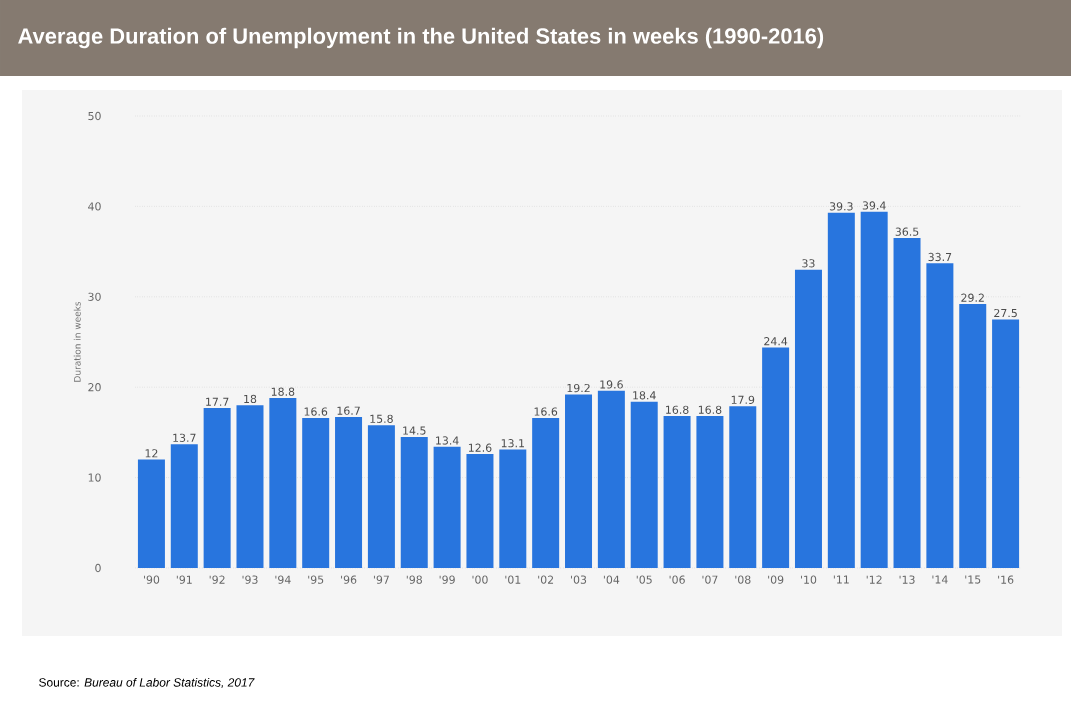 The image size is (1071, 705). I want to click on data-label: 27.5, so click(1005, 313).